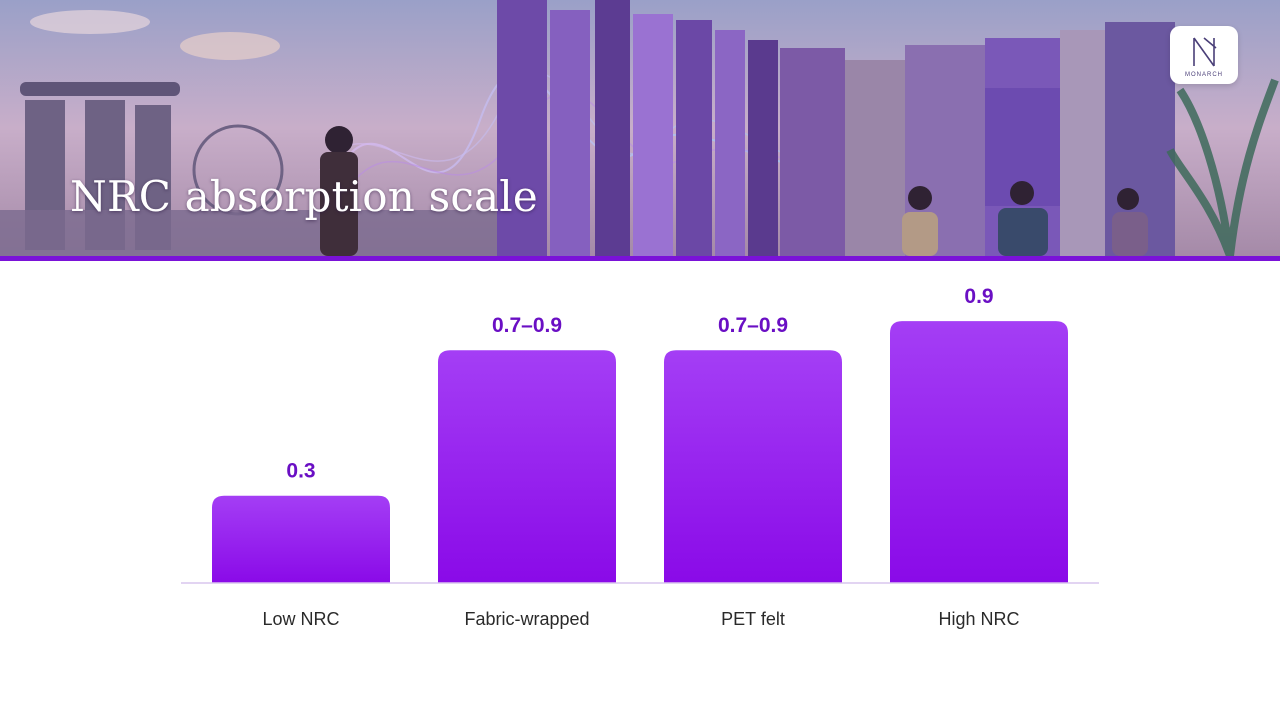 This screenshot has width=1280, height=720. Describe the element at coordinates (753, 619) in the screenshot. I see `x-tick-label: PET felt` at that location.